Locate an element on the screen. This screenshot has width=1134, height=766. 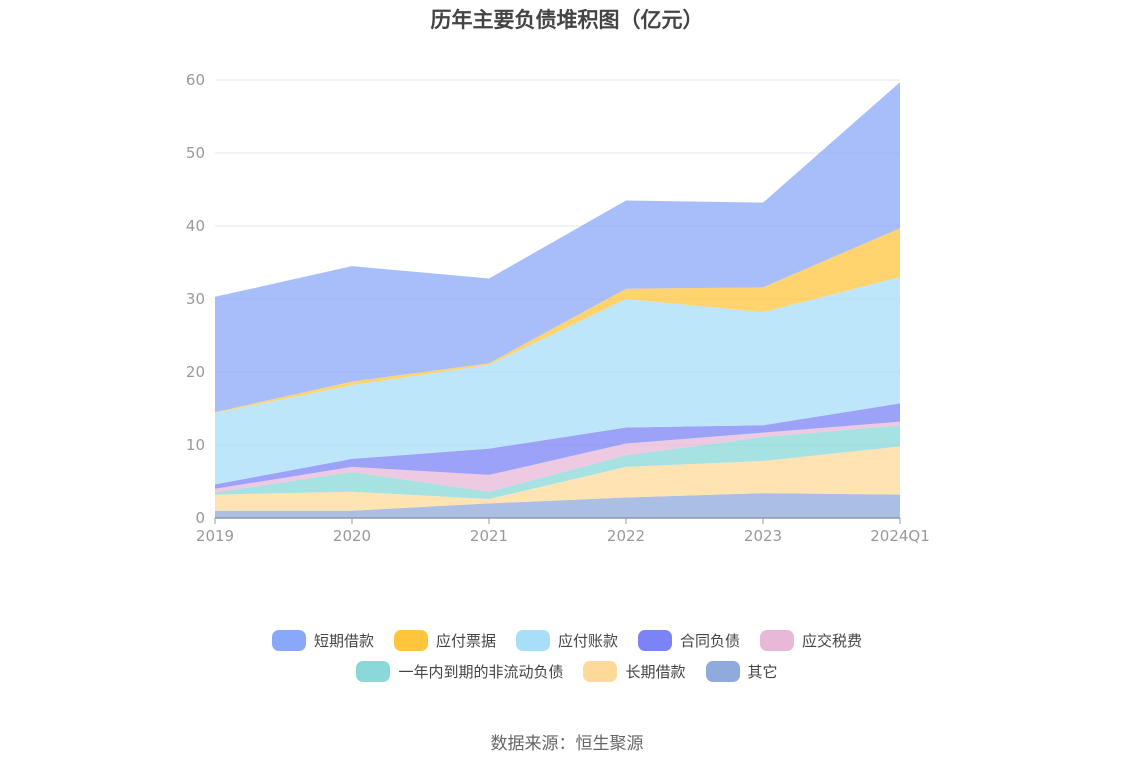
y-tick-label: 50 is located at coordinates (195, 153).